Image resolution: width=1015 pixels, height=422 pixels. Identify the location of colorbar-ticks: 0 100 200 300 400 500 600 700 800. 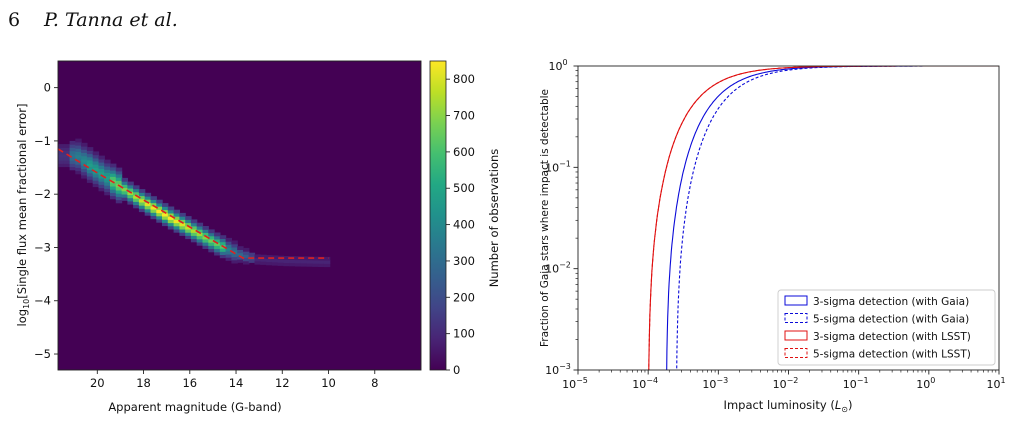
(460, 224).